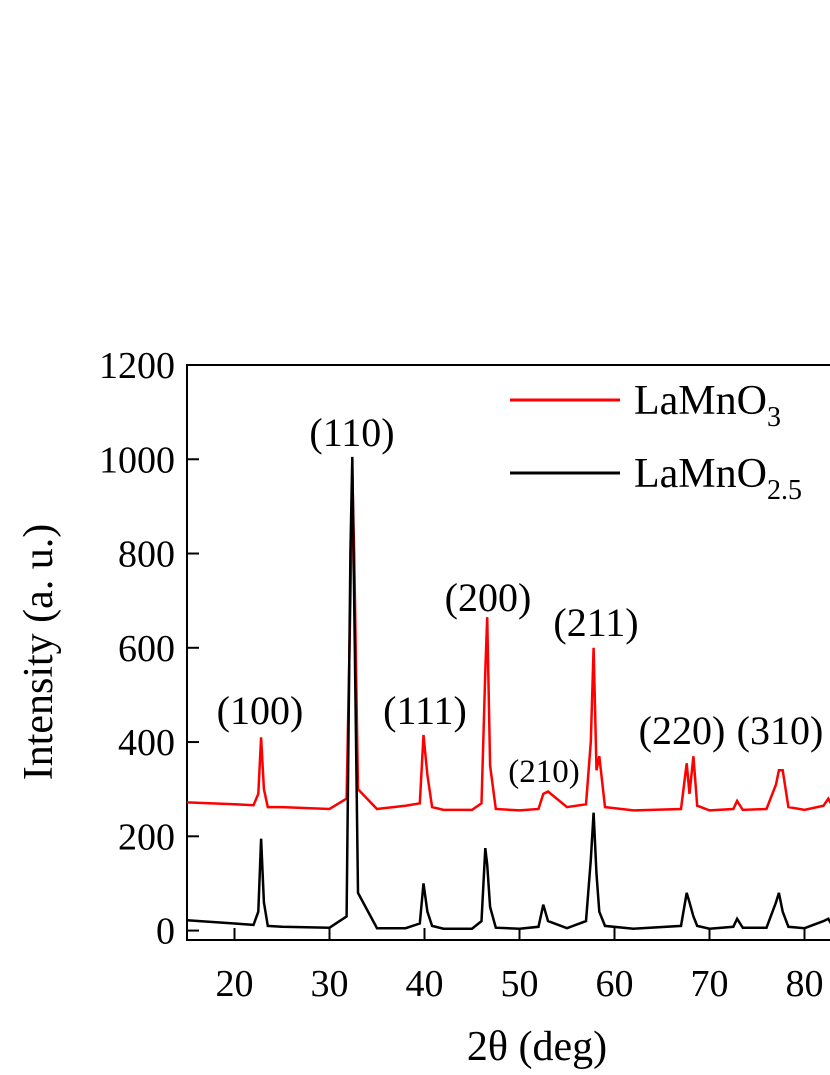 The image size is (830, 1075). What do you see at coordinates (146, 743) in the screenshot?
I see `y-tick-label: 400` at bounding box center [146, 743].